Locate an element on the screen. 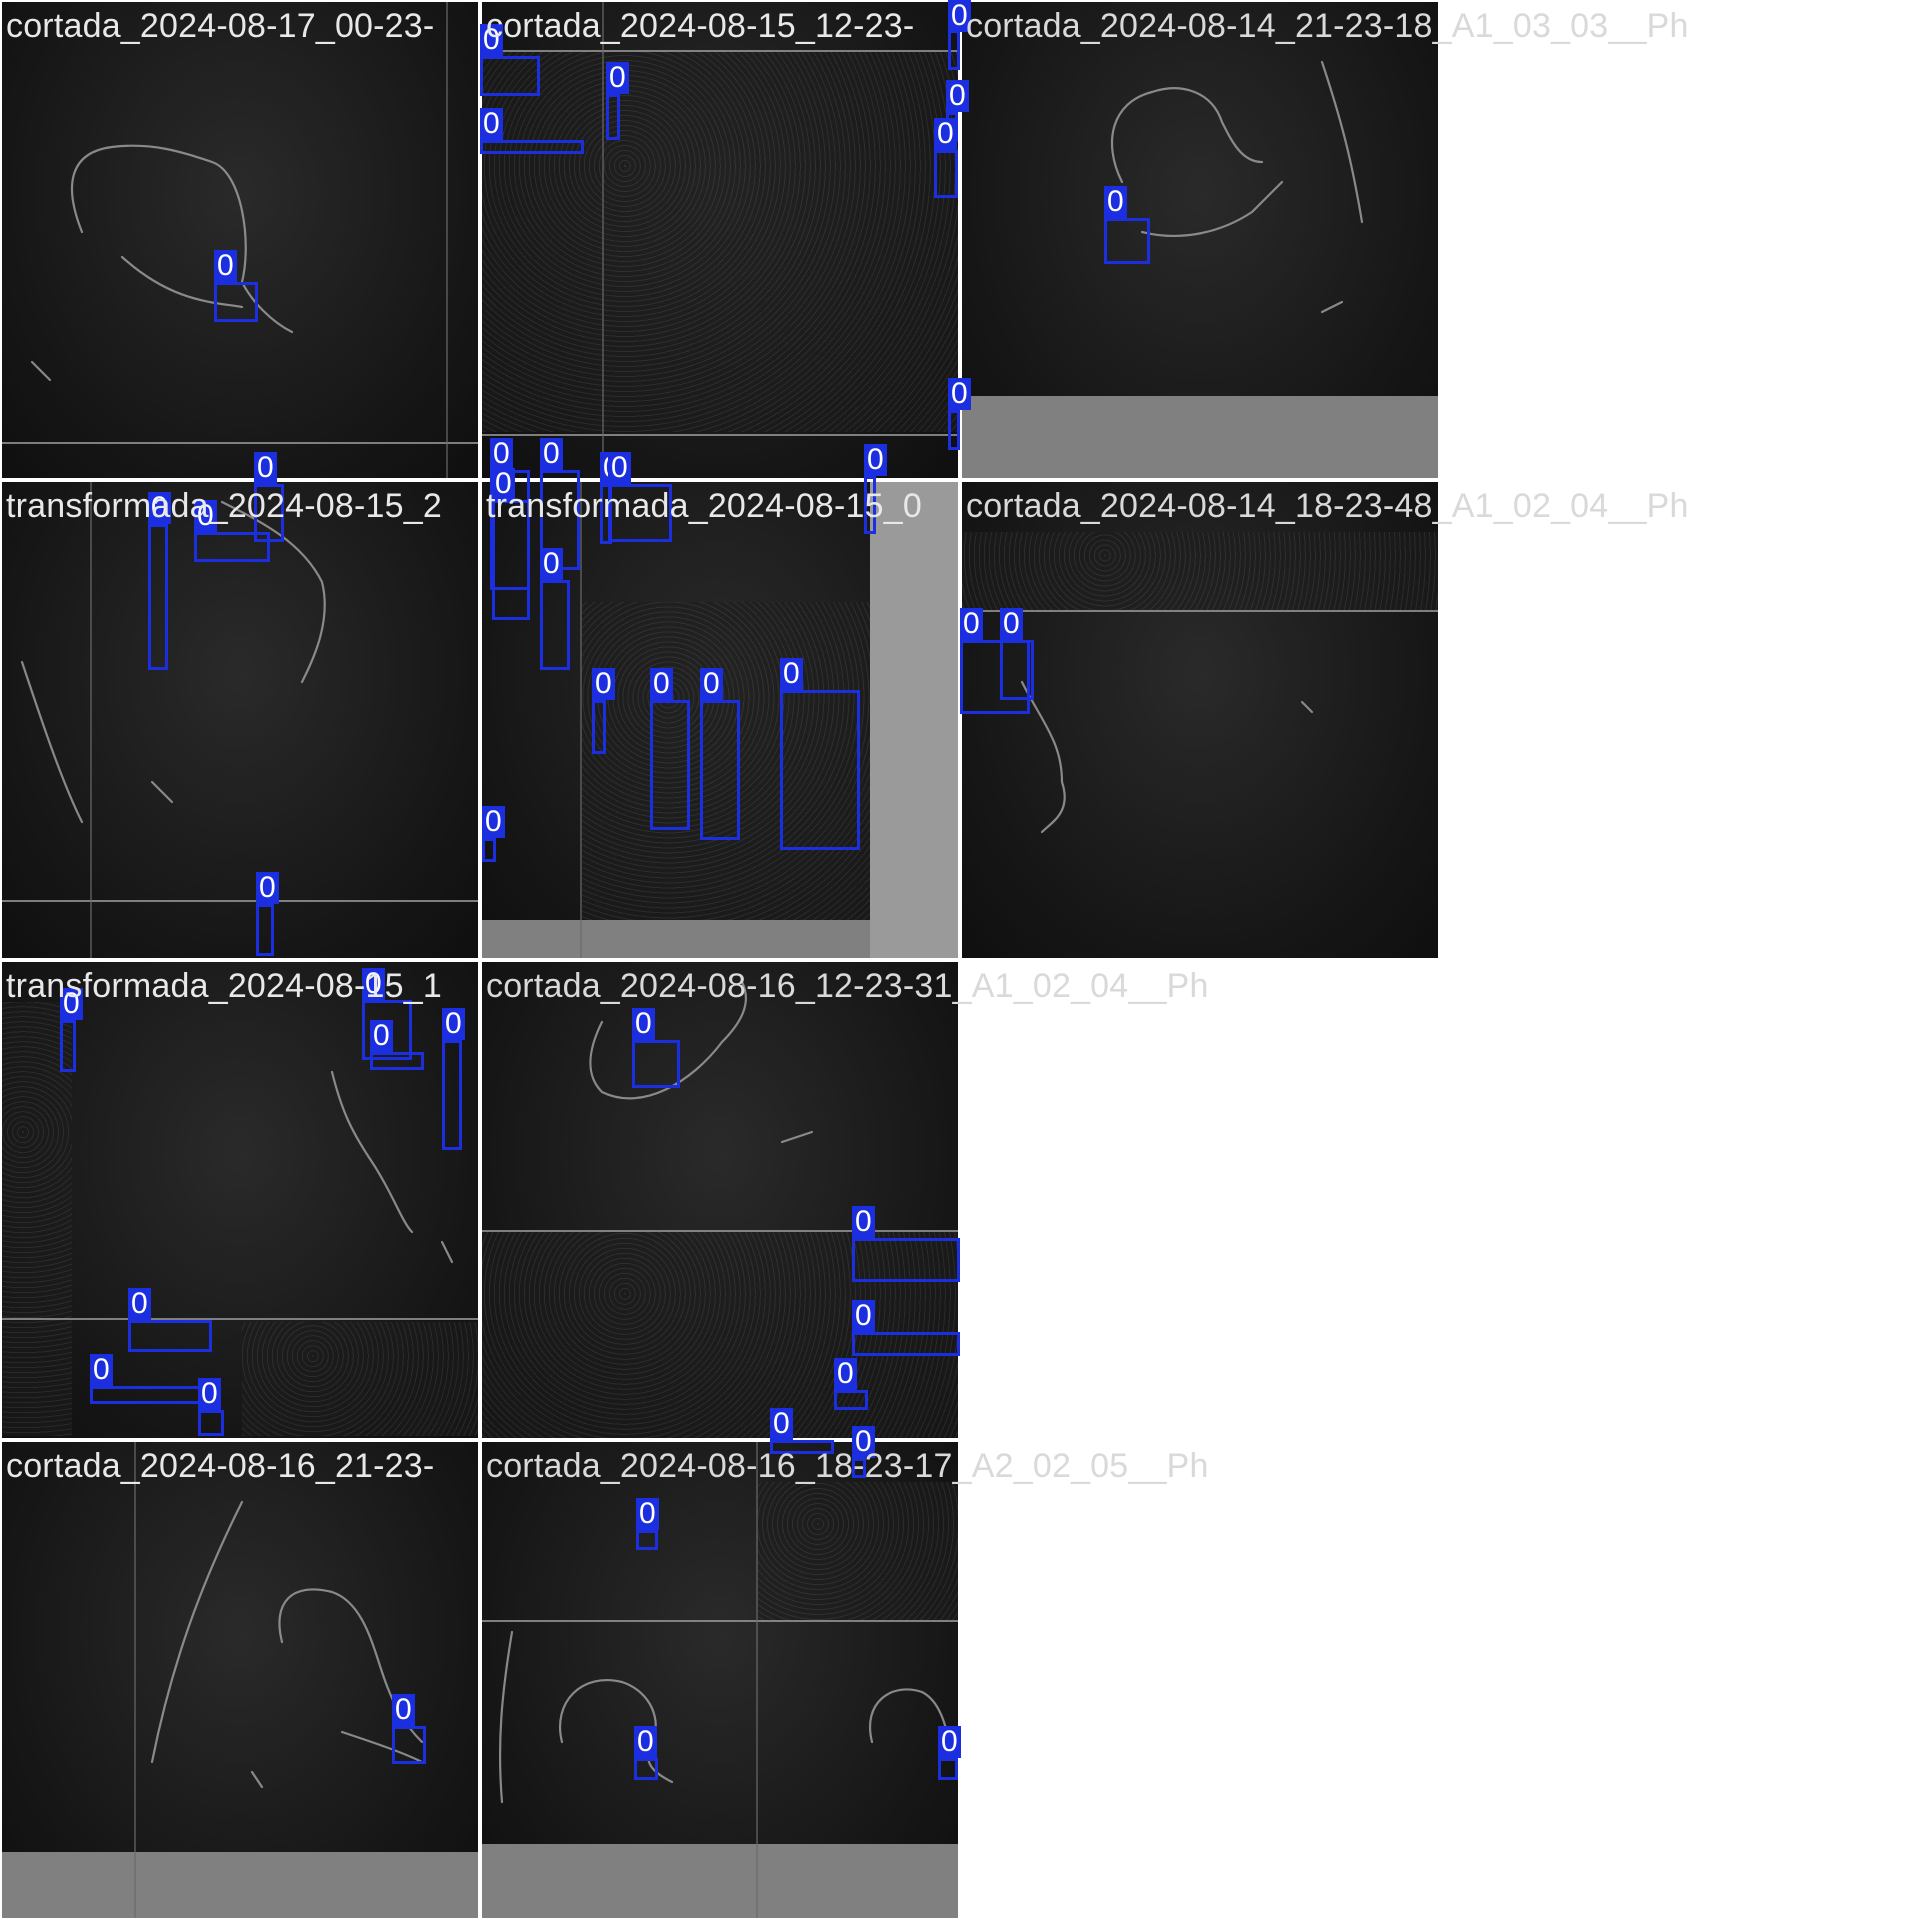 The width and height of the screenshot is (1920, 1920). tile-r3c2 is located at coordinates (720, 1200).